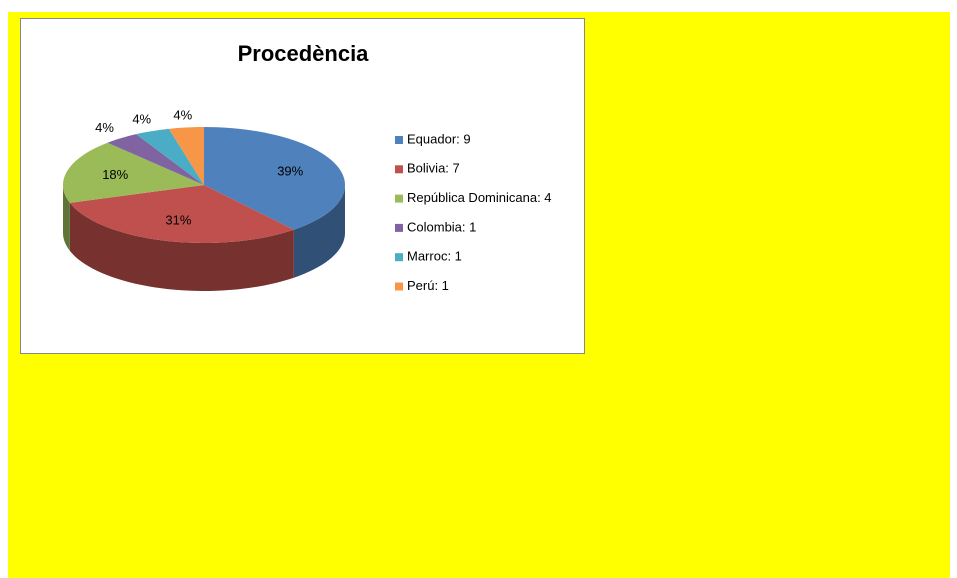  Describe the element at coordinates (115, 174) in the screenshot. I see `data-label: 18%` at that location.